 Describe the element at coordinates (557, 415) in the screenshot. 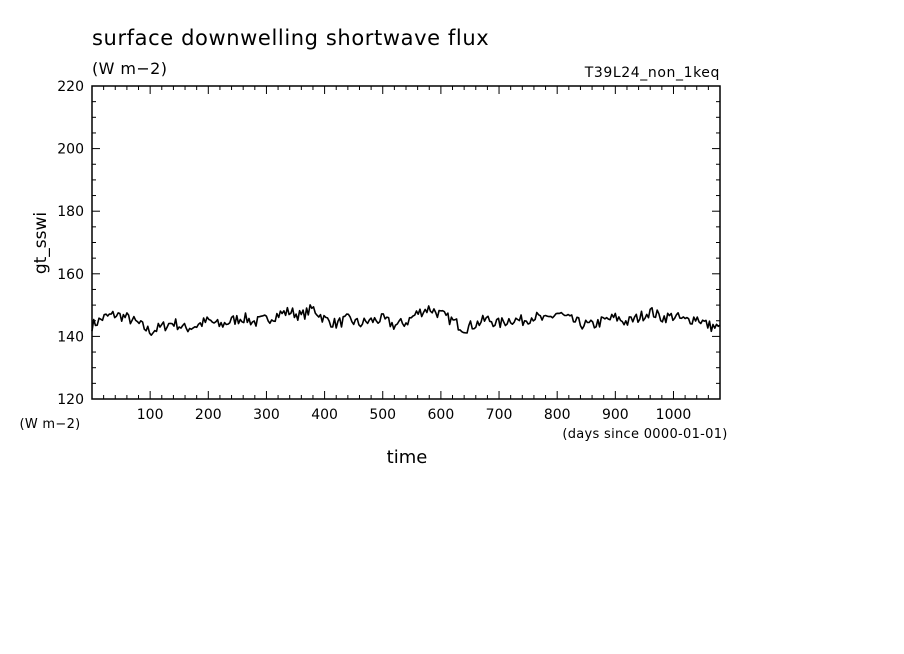

I see `x-tick-label: 800` at that location.